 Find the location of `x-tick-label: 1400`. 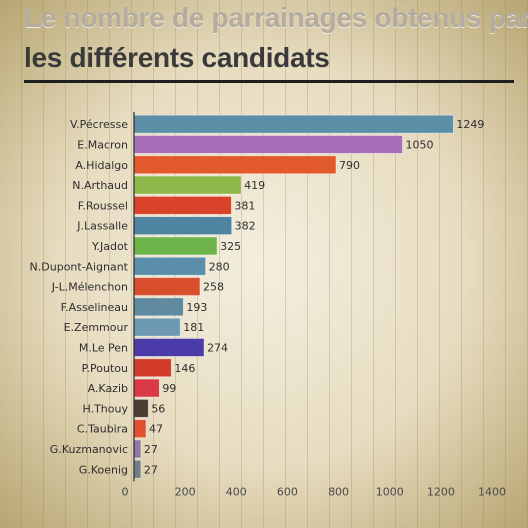

x-tick-label: 1400 is located at coordinates (492, 491).